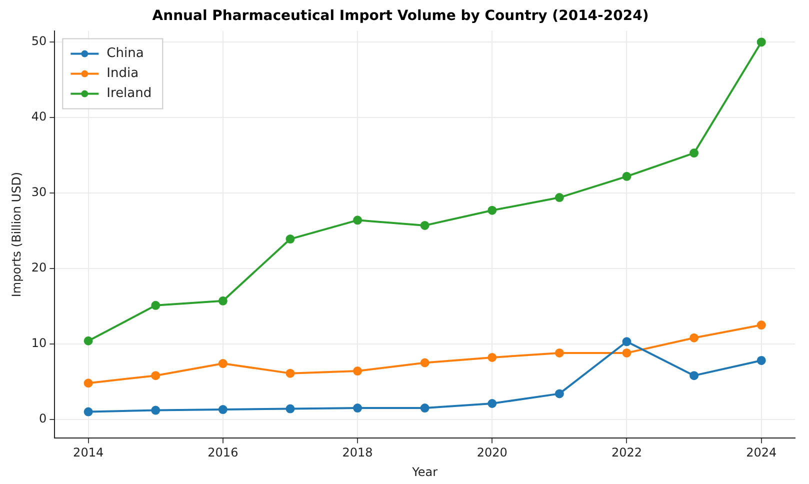 The width and height of the screenshot is (809, 484). What do you see at coordinates (39, 267) in the screenshot?
I see `y-tick-label: 20` at bounding box center [39, 267].